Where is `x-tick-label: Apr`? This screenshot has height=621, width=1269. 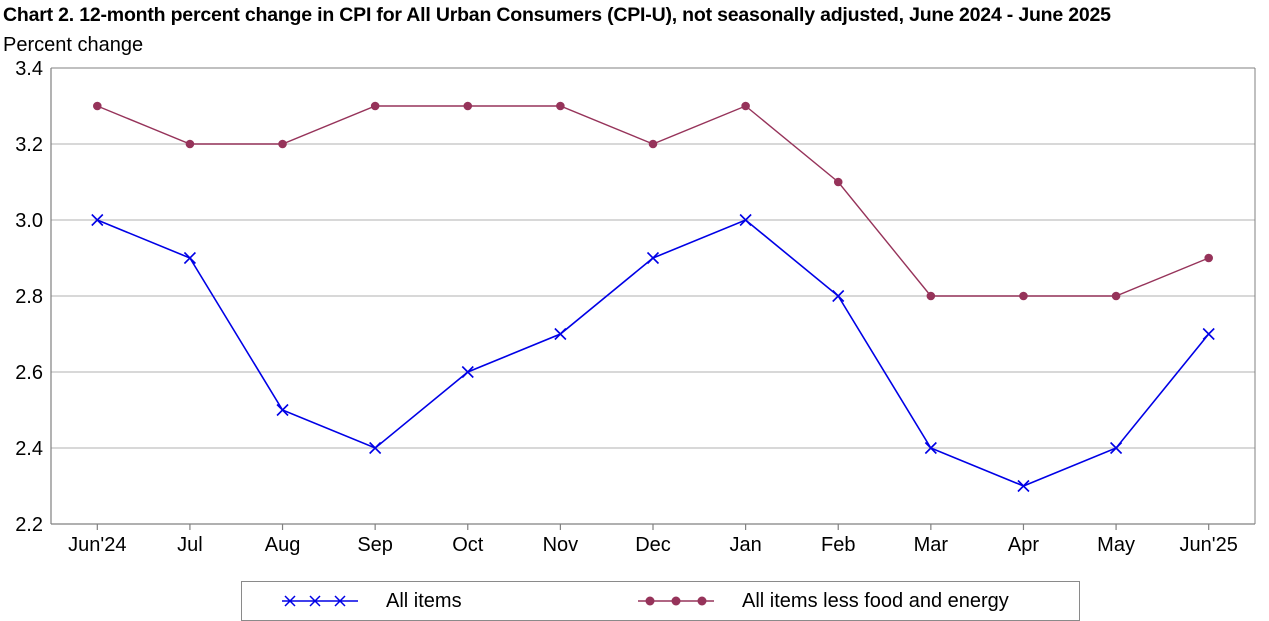
x-tick-label: Apr is located at coordinates (1023, 545).